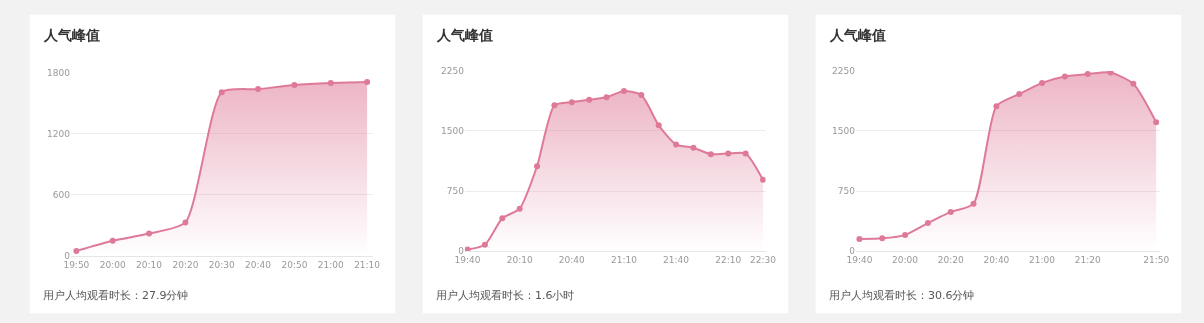 The height and width of the screenshot is (323, 1204). Describe the element at coordinates (59, 72) in the screenshot. I see `y-tick-label: 1800` at that location.